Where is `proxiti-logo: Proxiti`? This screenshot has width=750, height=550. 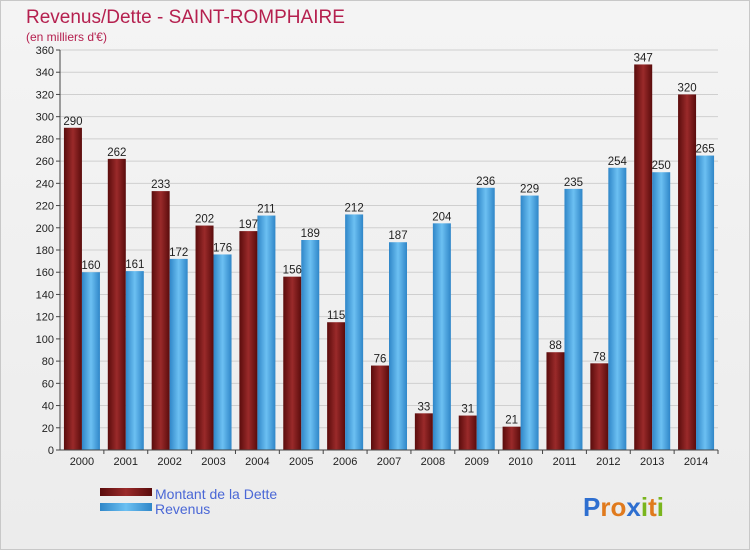
proxiti-logo: Proxiti is located at coordinates (623, 507).